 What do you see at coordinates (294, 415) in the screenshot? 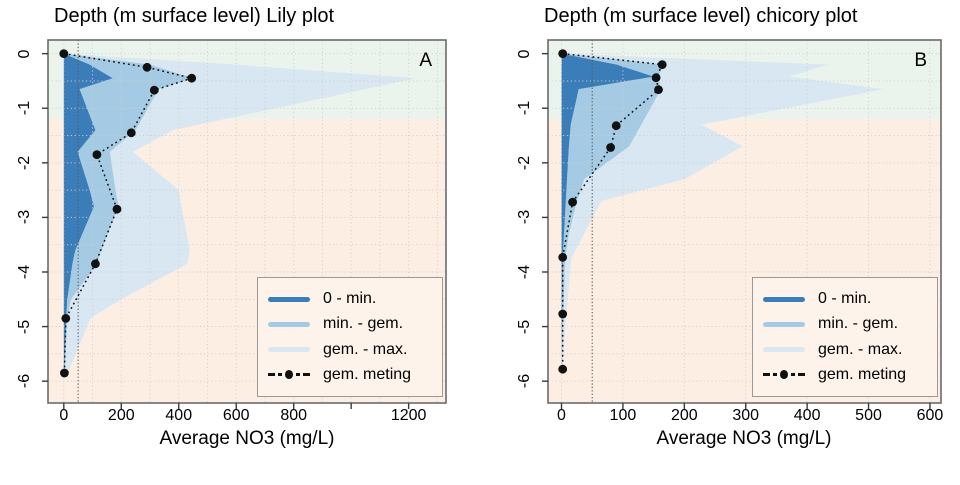
I see `x-tick-label: 800` at bounding box center [294, 415].